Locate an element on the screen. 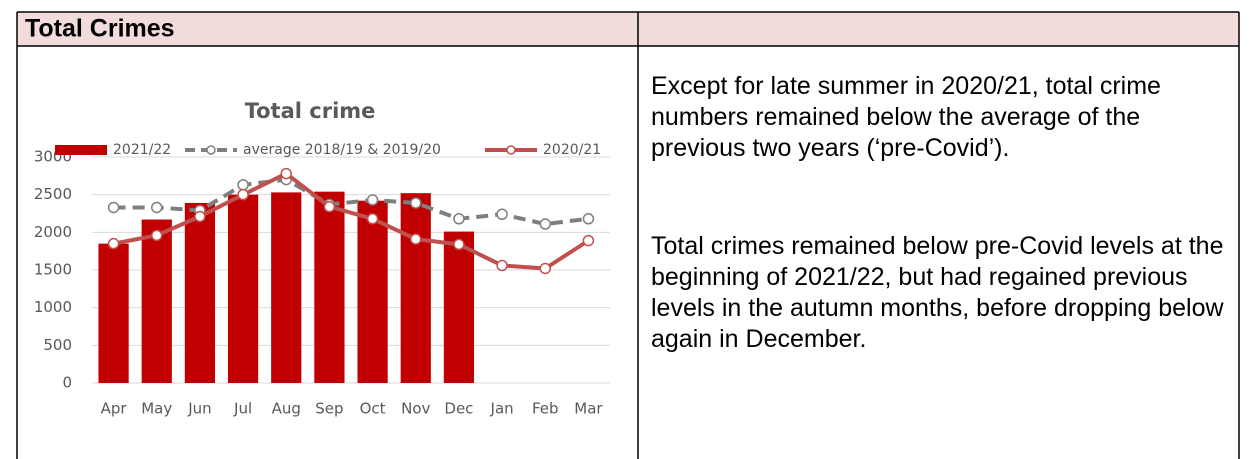  legend-swatch is located at coordinates (81, 150).